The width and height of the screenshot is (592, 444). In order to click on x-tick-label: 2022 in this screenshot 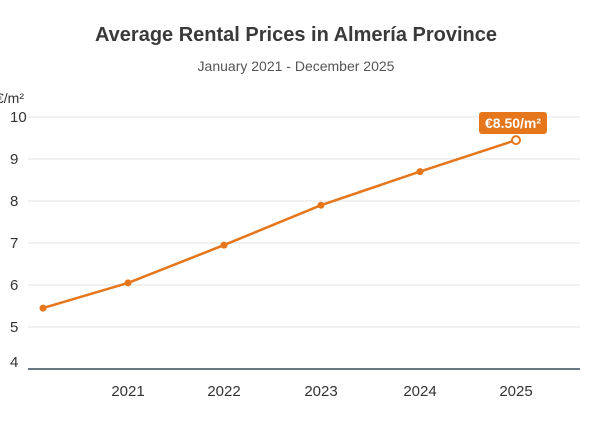, I will do `click(223, 391)`.